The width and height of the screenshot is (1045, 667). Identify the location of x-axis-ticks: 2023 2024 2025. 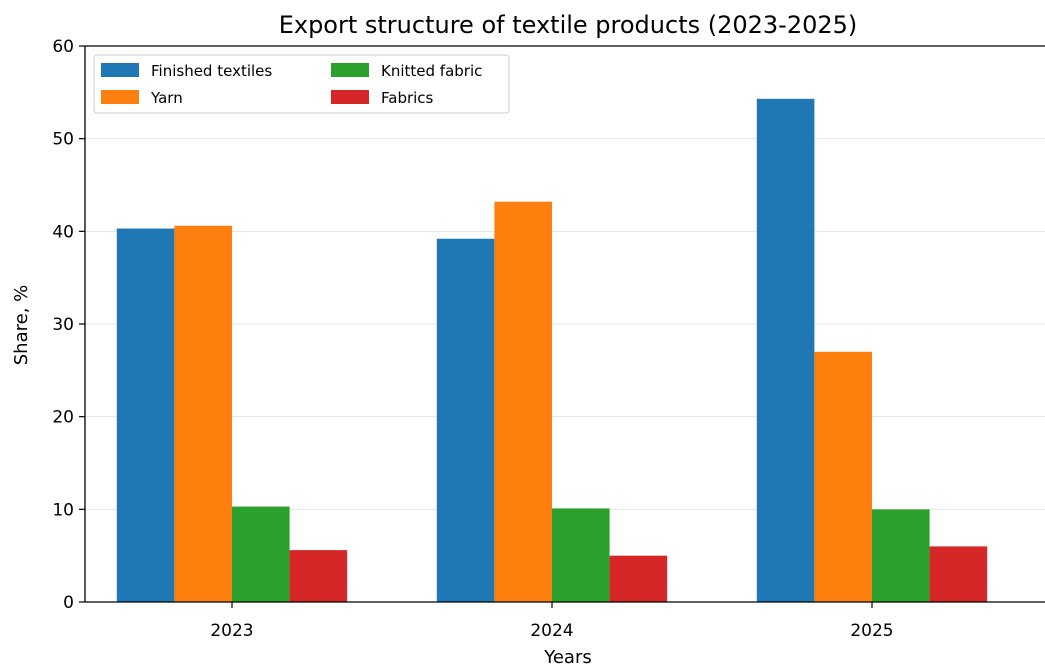
(552, 621).